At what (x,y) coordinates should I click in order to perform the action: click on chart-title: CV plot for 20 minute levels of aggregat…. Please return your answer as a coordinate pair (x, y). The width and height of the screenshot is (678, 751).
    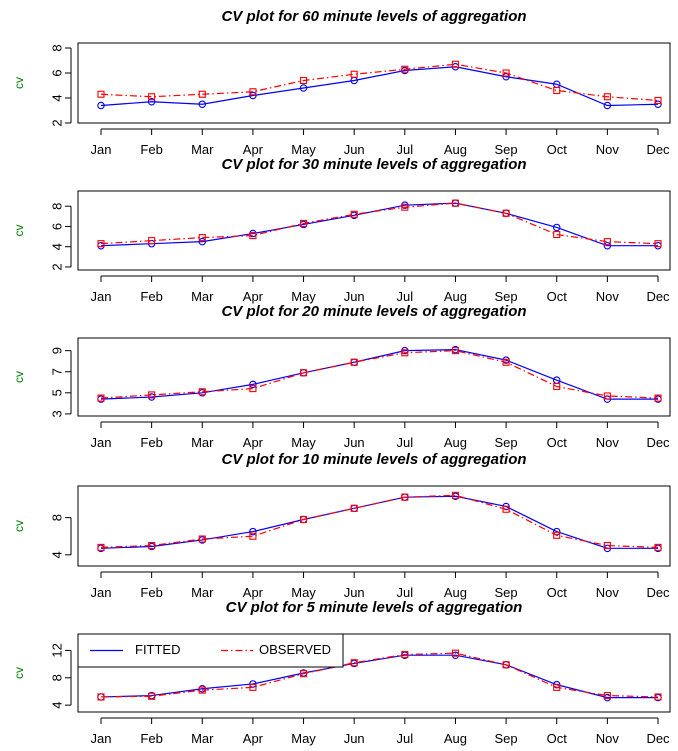
    Looking at the image, I should click on (373, 311).